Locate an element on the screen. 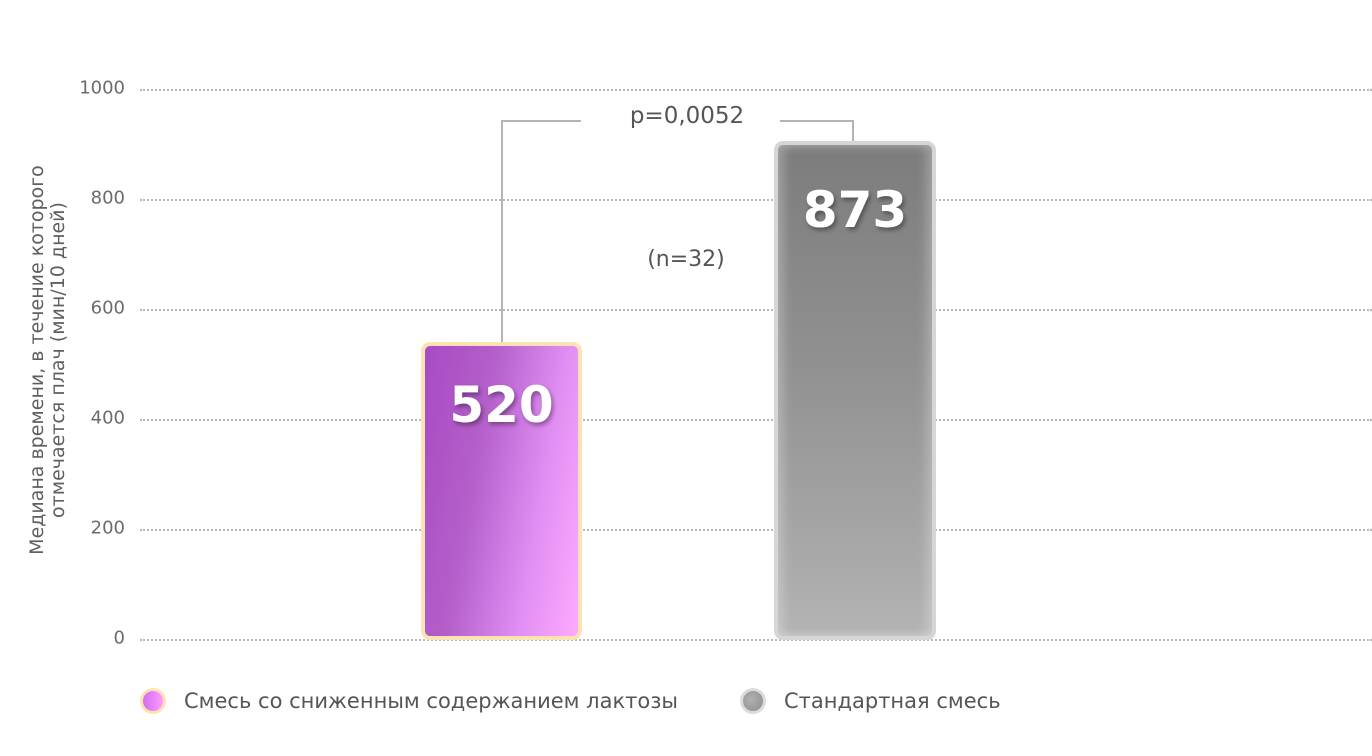 Image resolution: width=1372 pixels, height=756 pixels. bar-low-lactose: 520 is located at coordinates (501, 491).